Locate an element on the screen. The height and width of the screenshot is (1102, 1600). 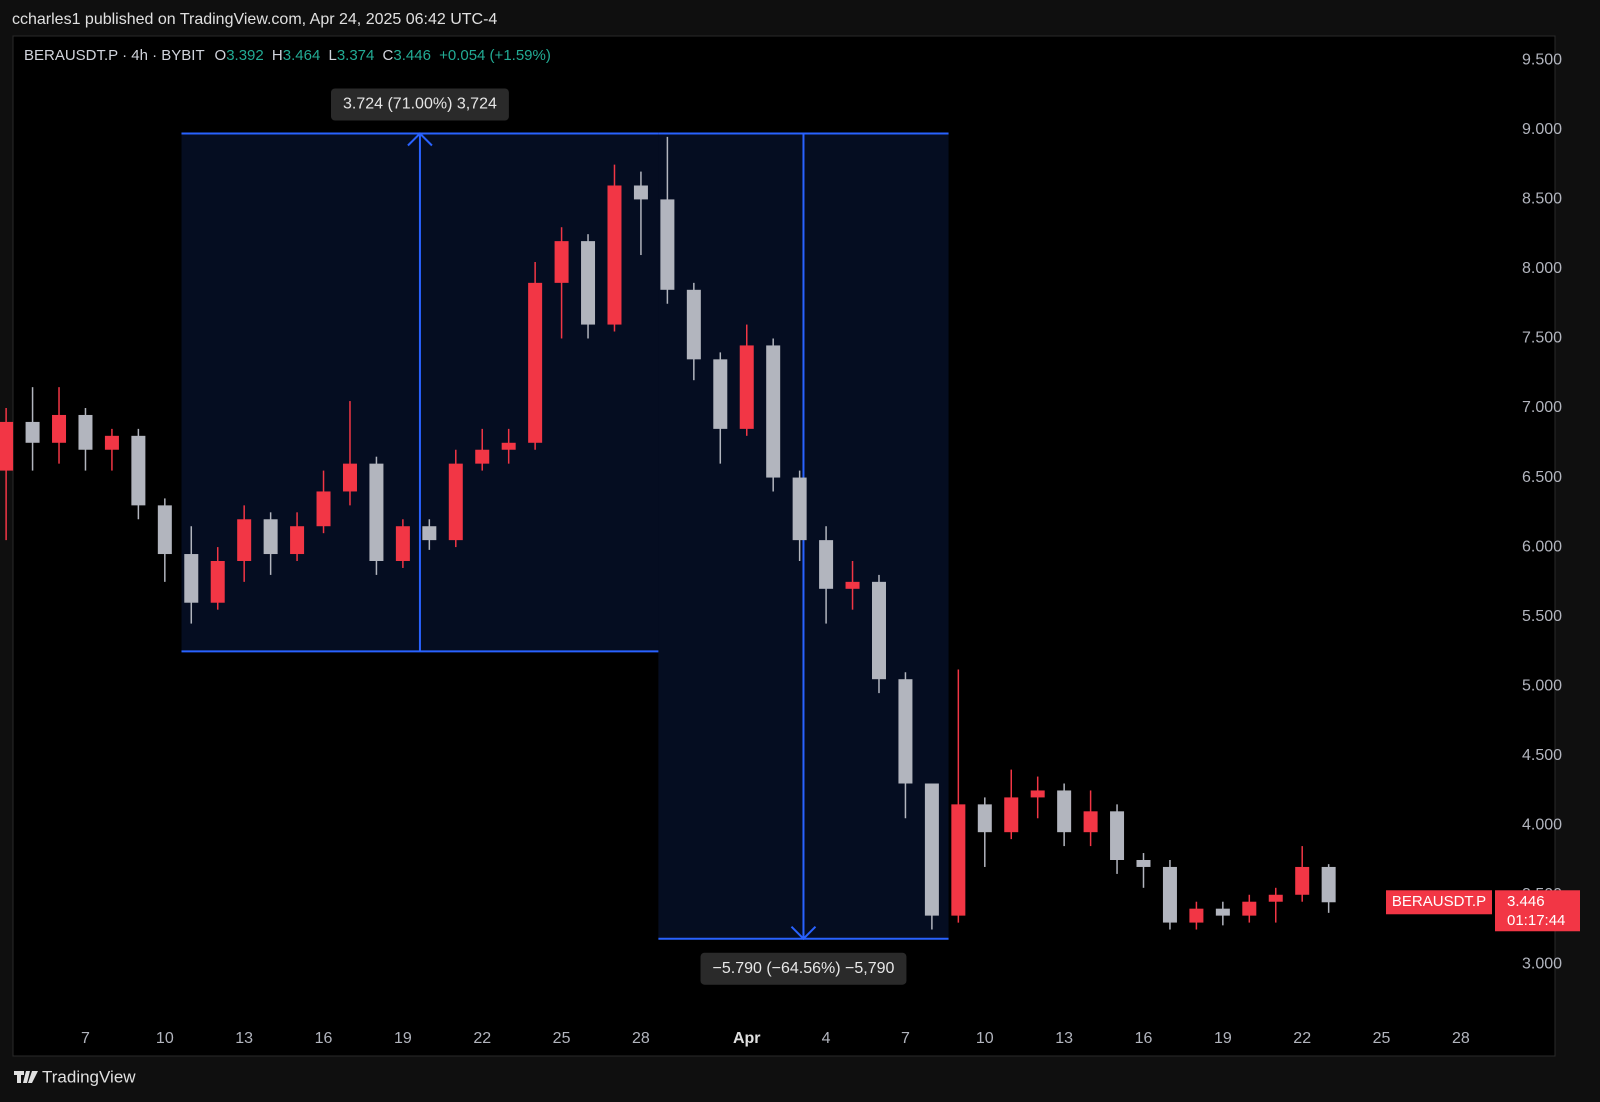
y-tick-label: 5.500 is located at coordinates (1542, 616).